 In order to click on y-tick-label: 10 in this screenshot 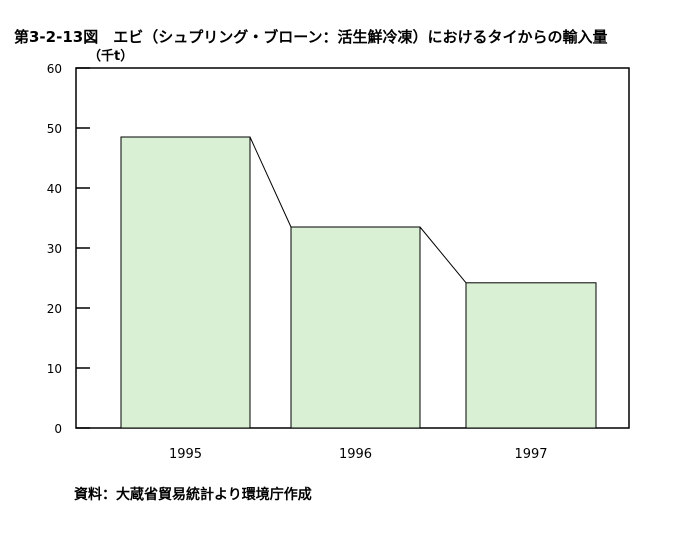, I will do `click(54, 369)`.